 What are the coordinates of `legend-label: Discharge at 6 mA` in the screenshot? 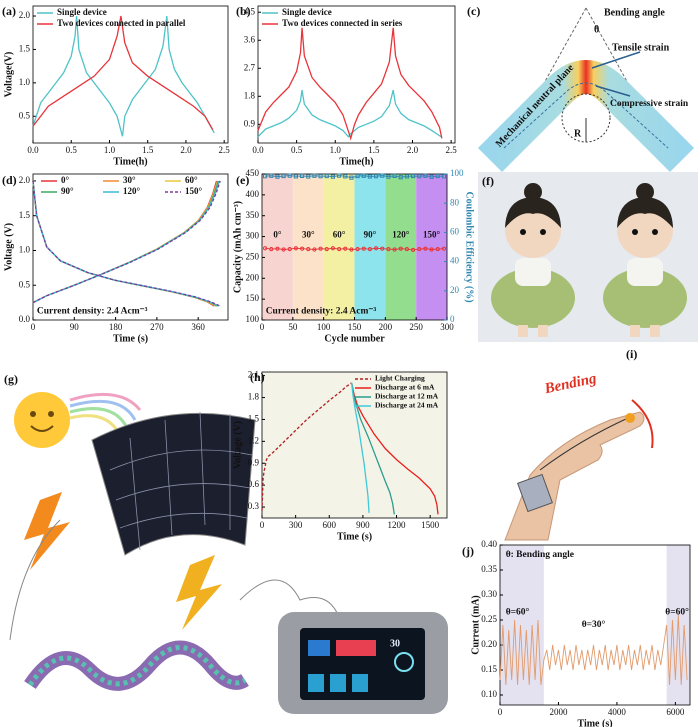 It's located at (405, 387).